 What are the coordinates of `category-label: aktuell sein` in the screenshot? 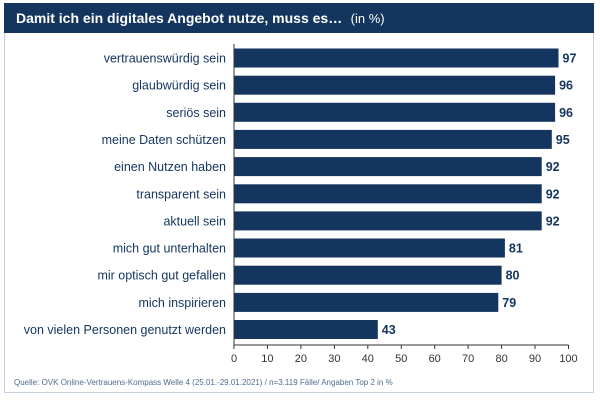 It's located at (194, 221).